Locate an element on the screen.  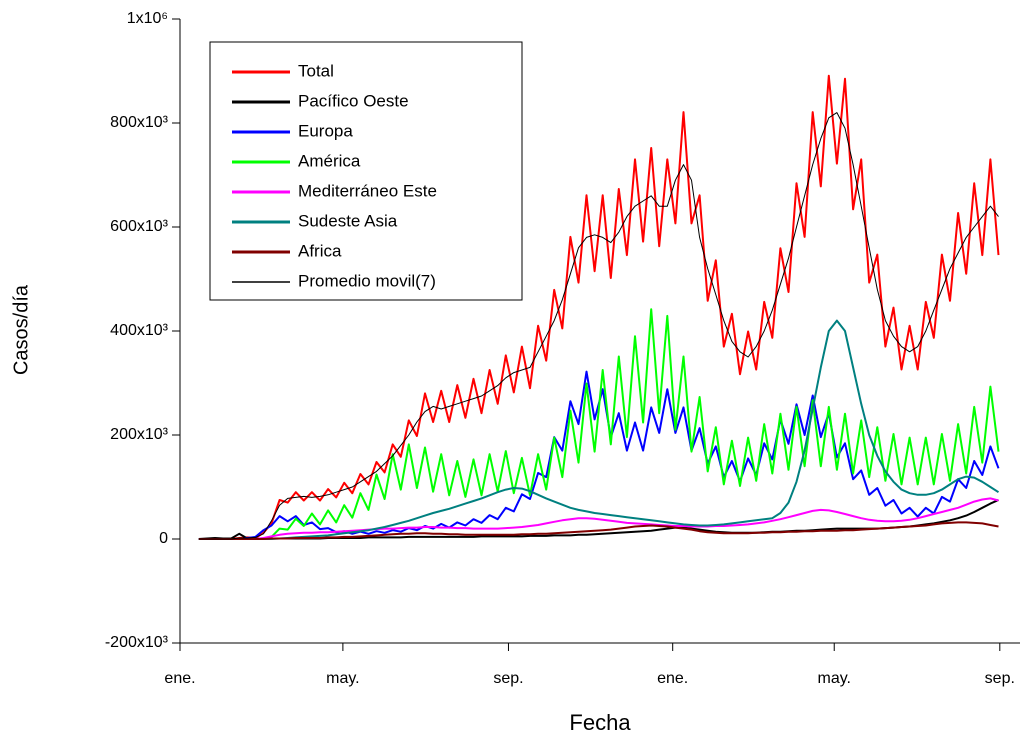
legend-label: América is located at coordinates (329, 160).